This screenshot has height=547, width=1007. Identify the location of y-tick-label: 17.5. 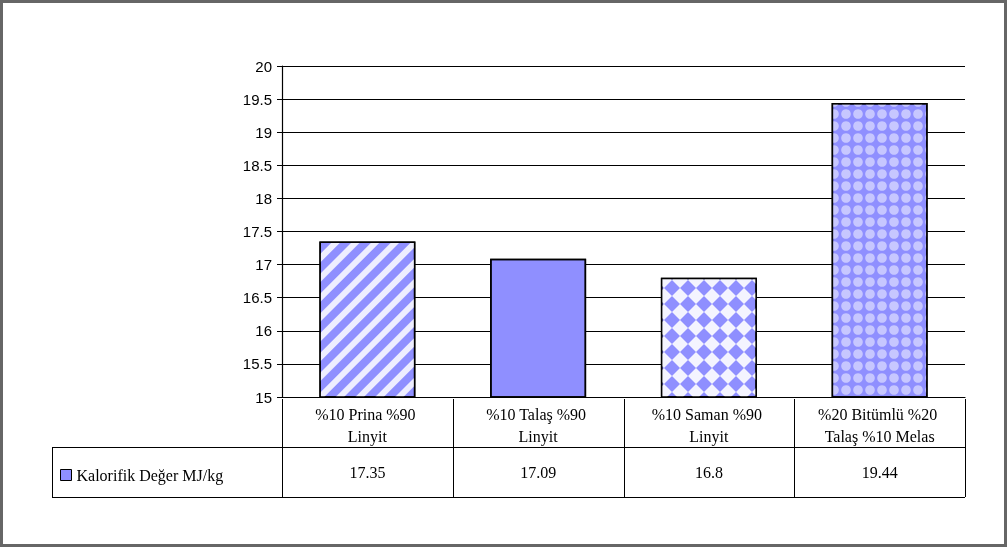
(257, 231).